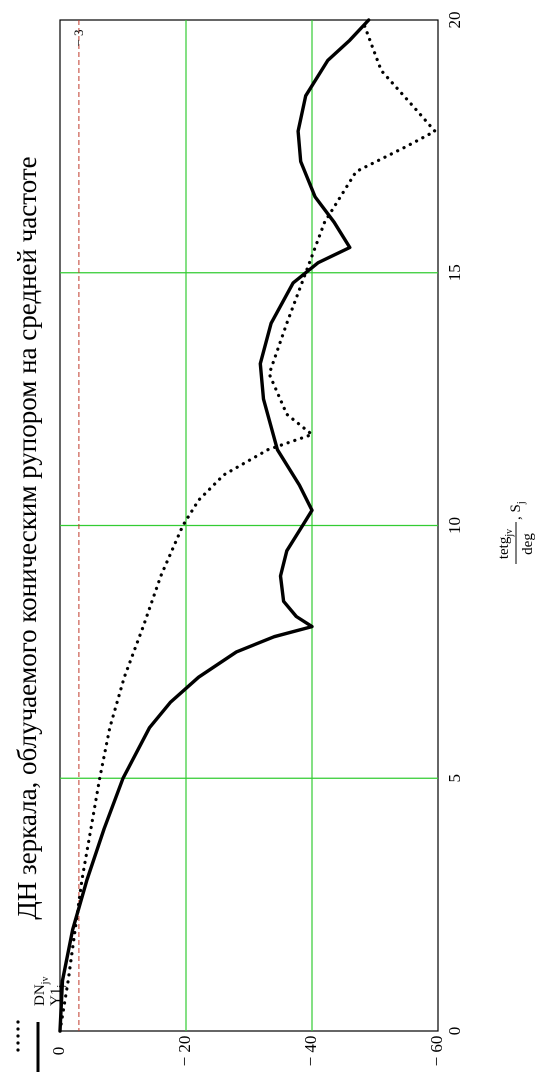 This screenshot has height=1084, width=541. I want to click on x-label-suffix-sub: j, so click(521, 503).